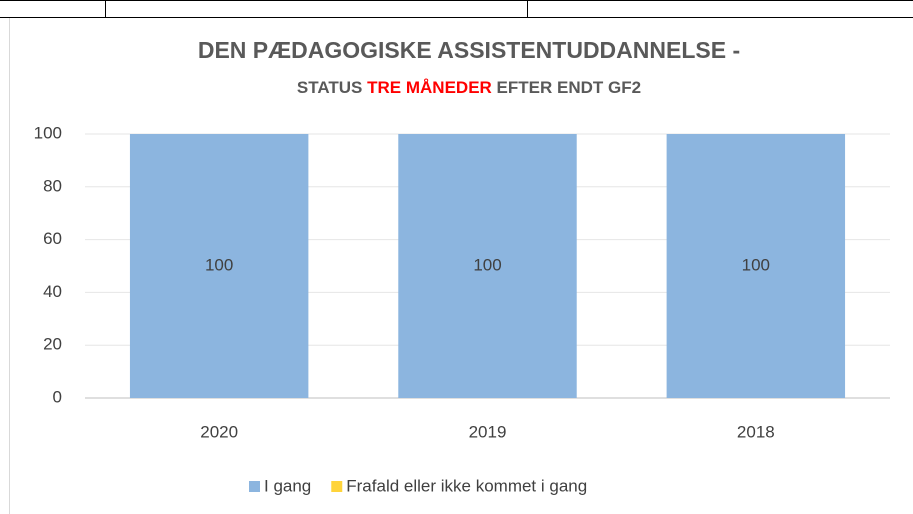 The height and width of the screenshot is (514, 913). I want to click on x-tick-label: 2018, so click(756, 431).